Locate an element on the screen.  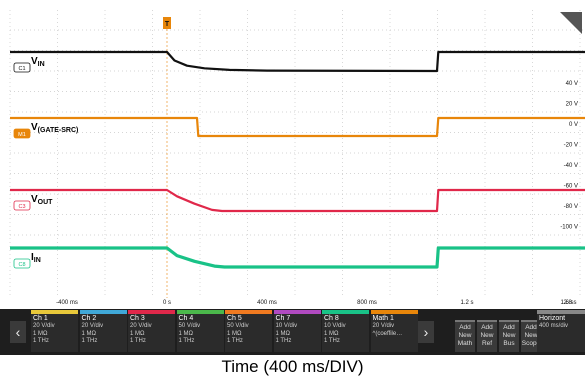
x-tick-label: 800 ms is located at coordinates (367, 303).